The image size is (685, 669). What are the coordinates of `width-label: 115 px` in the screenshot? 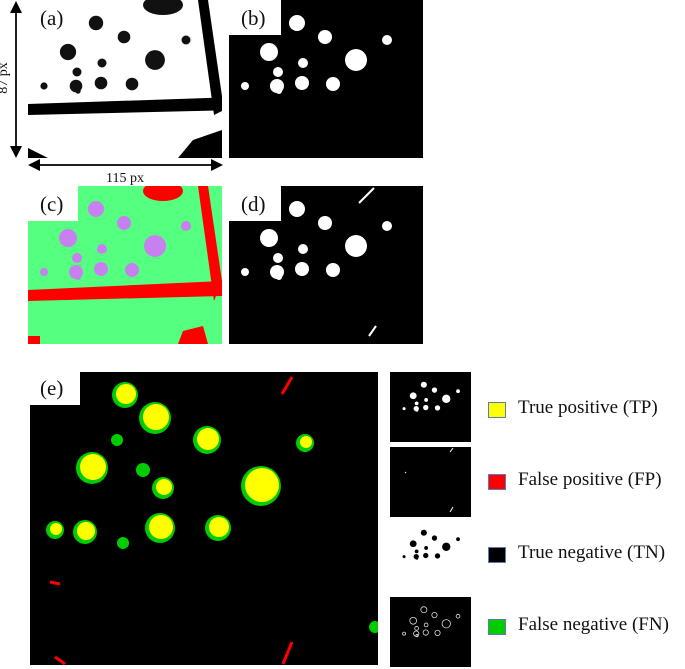 It's located at (125, 178).